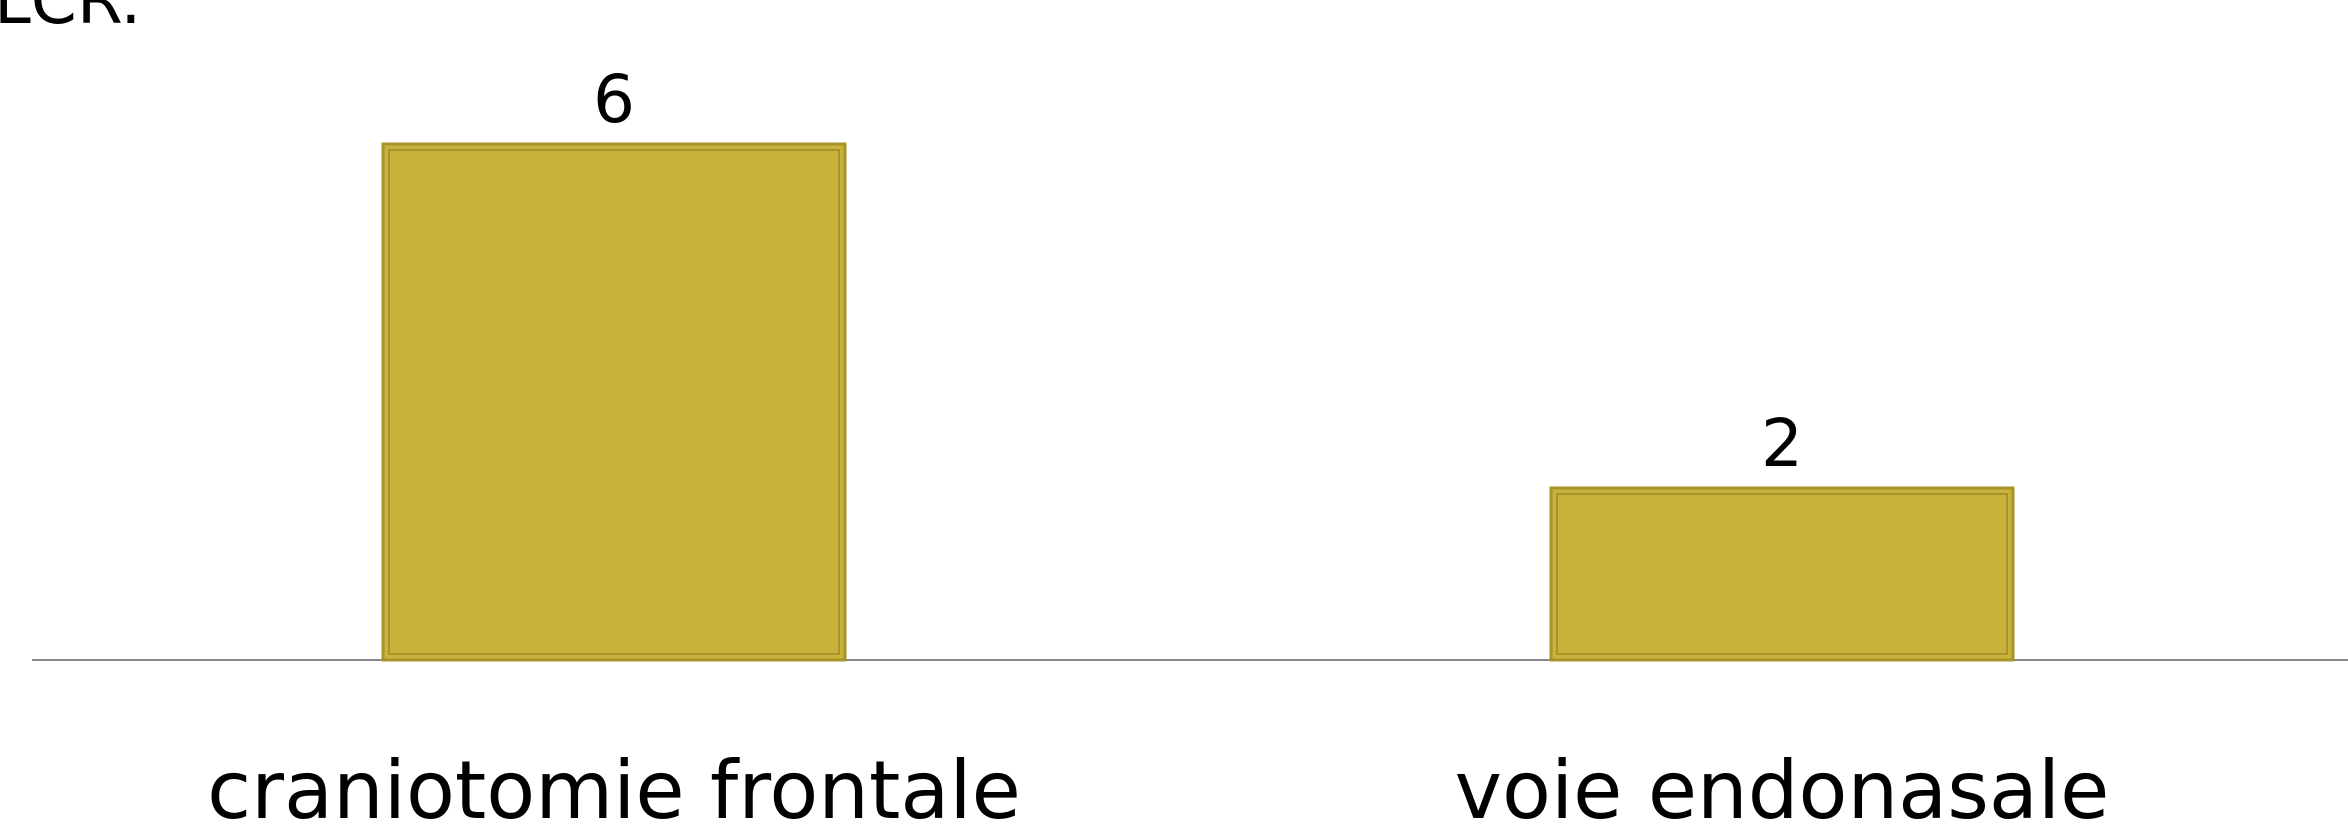 This screenshot has width=2348, height=828. What do you see at coordinates (614, 99) in the screenshot?
I see `data-label-1: 6` at bounding box center [614, 99].